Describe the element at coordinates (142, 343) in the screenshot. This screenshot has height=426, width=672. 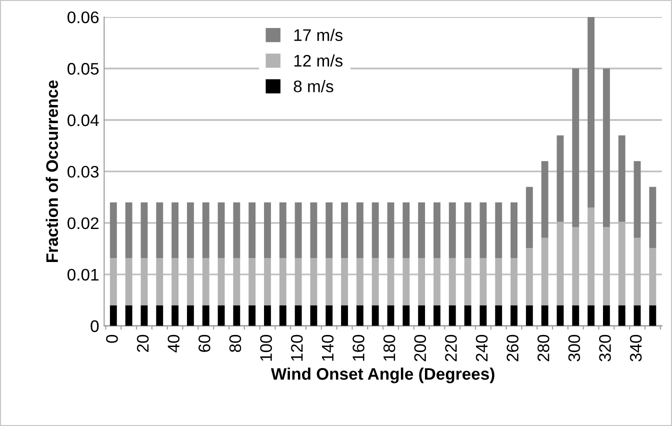
I see `x-tick-label: 20` at that location.